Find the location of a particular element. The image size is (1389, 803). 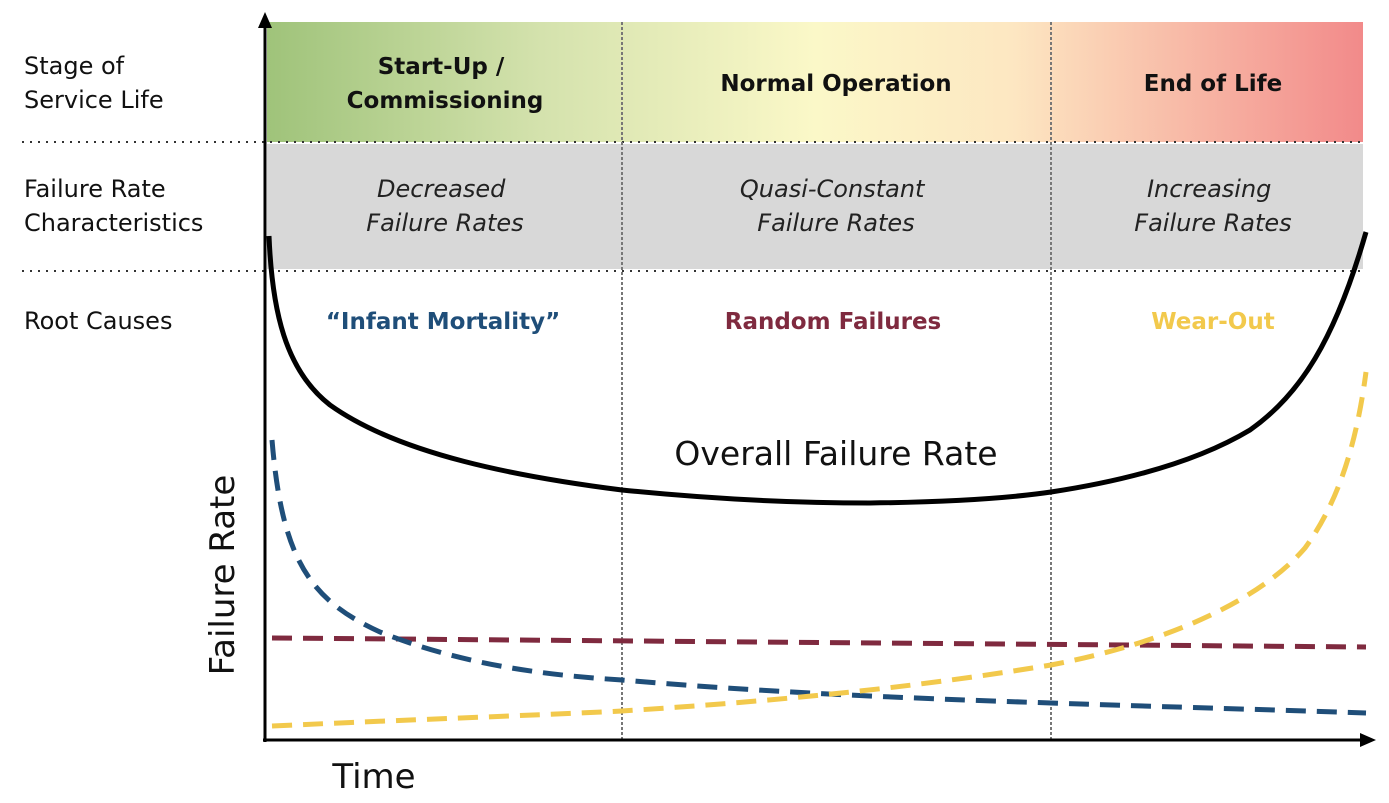

row-label-stage: Stage of Service Life is located at coordinates (94, 83).